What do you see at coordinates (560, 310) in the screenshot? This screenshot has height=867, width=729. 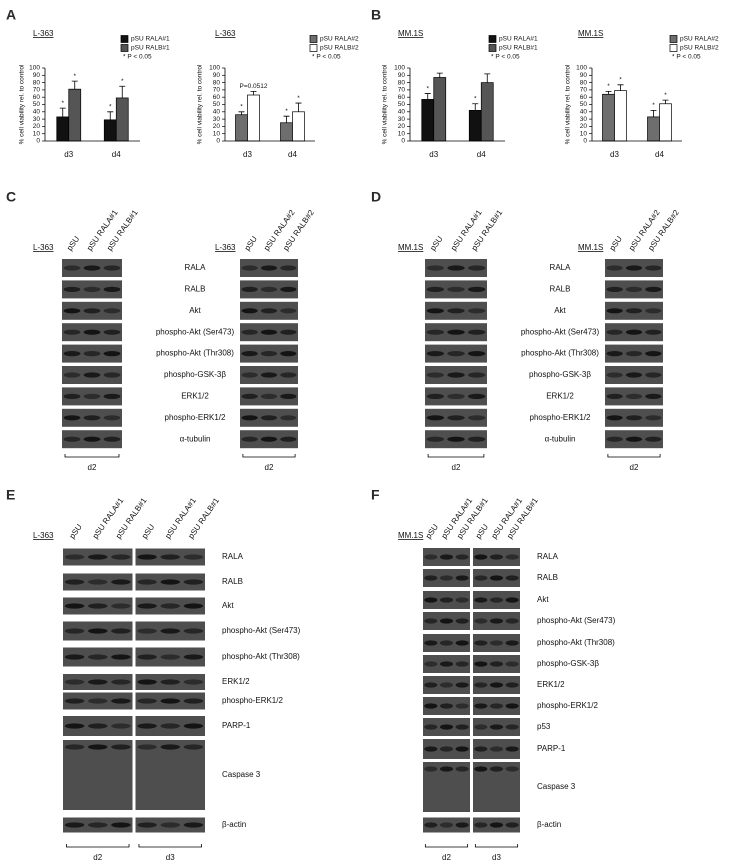 I see `protein-label: Akt` at bounding box center [560, 310].